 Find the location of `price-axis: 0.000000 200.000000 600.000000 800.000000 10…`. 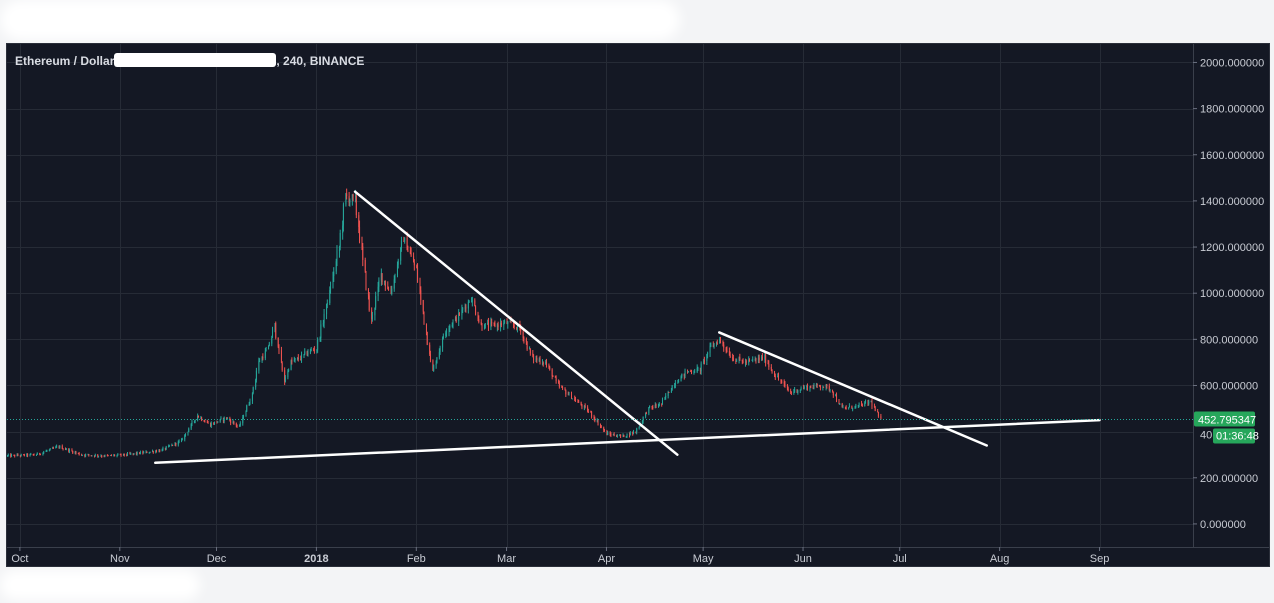

price-axis: 0.000000 200.000000 600.000000 800.000000 10… is located at coordinates (1228, 294).